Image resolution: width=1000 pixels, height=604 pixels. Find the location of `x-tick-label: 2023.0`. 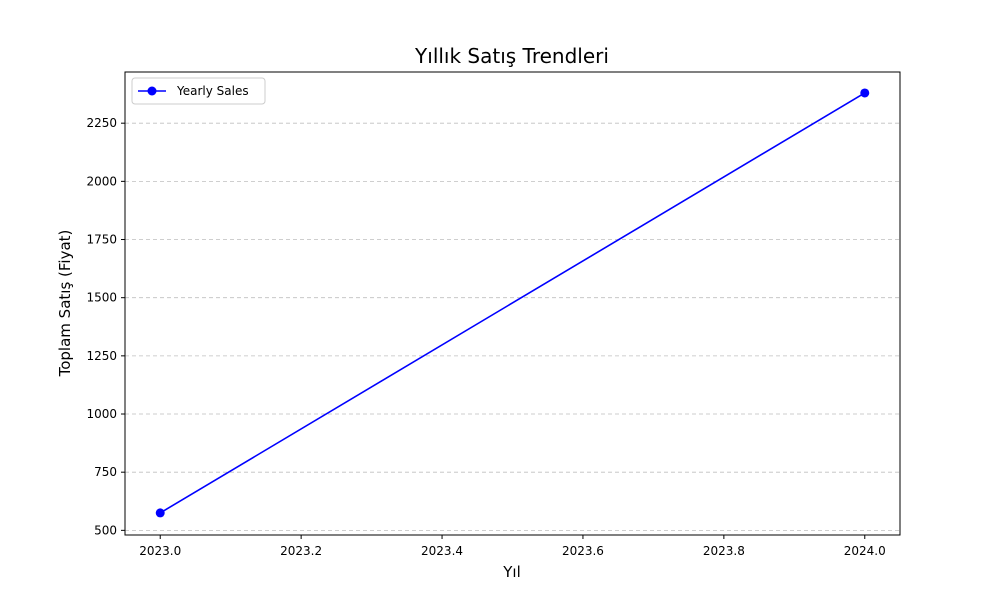

x-tick-label: 2023.0 is located at coordinates (160, 551).